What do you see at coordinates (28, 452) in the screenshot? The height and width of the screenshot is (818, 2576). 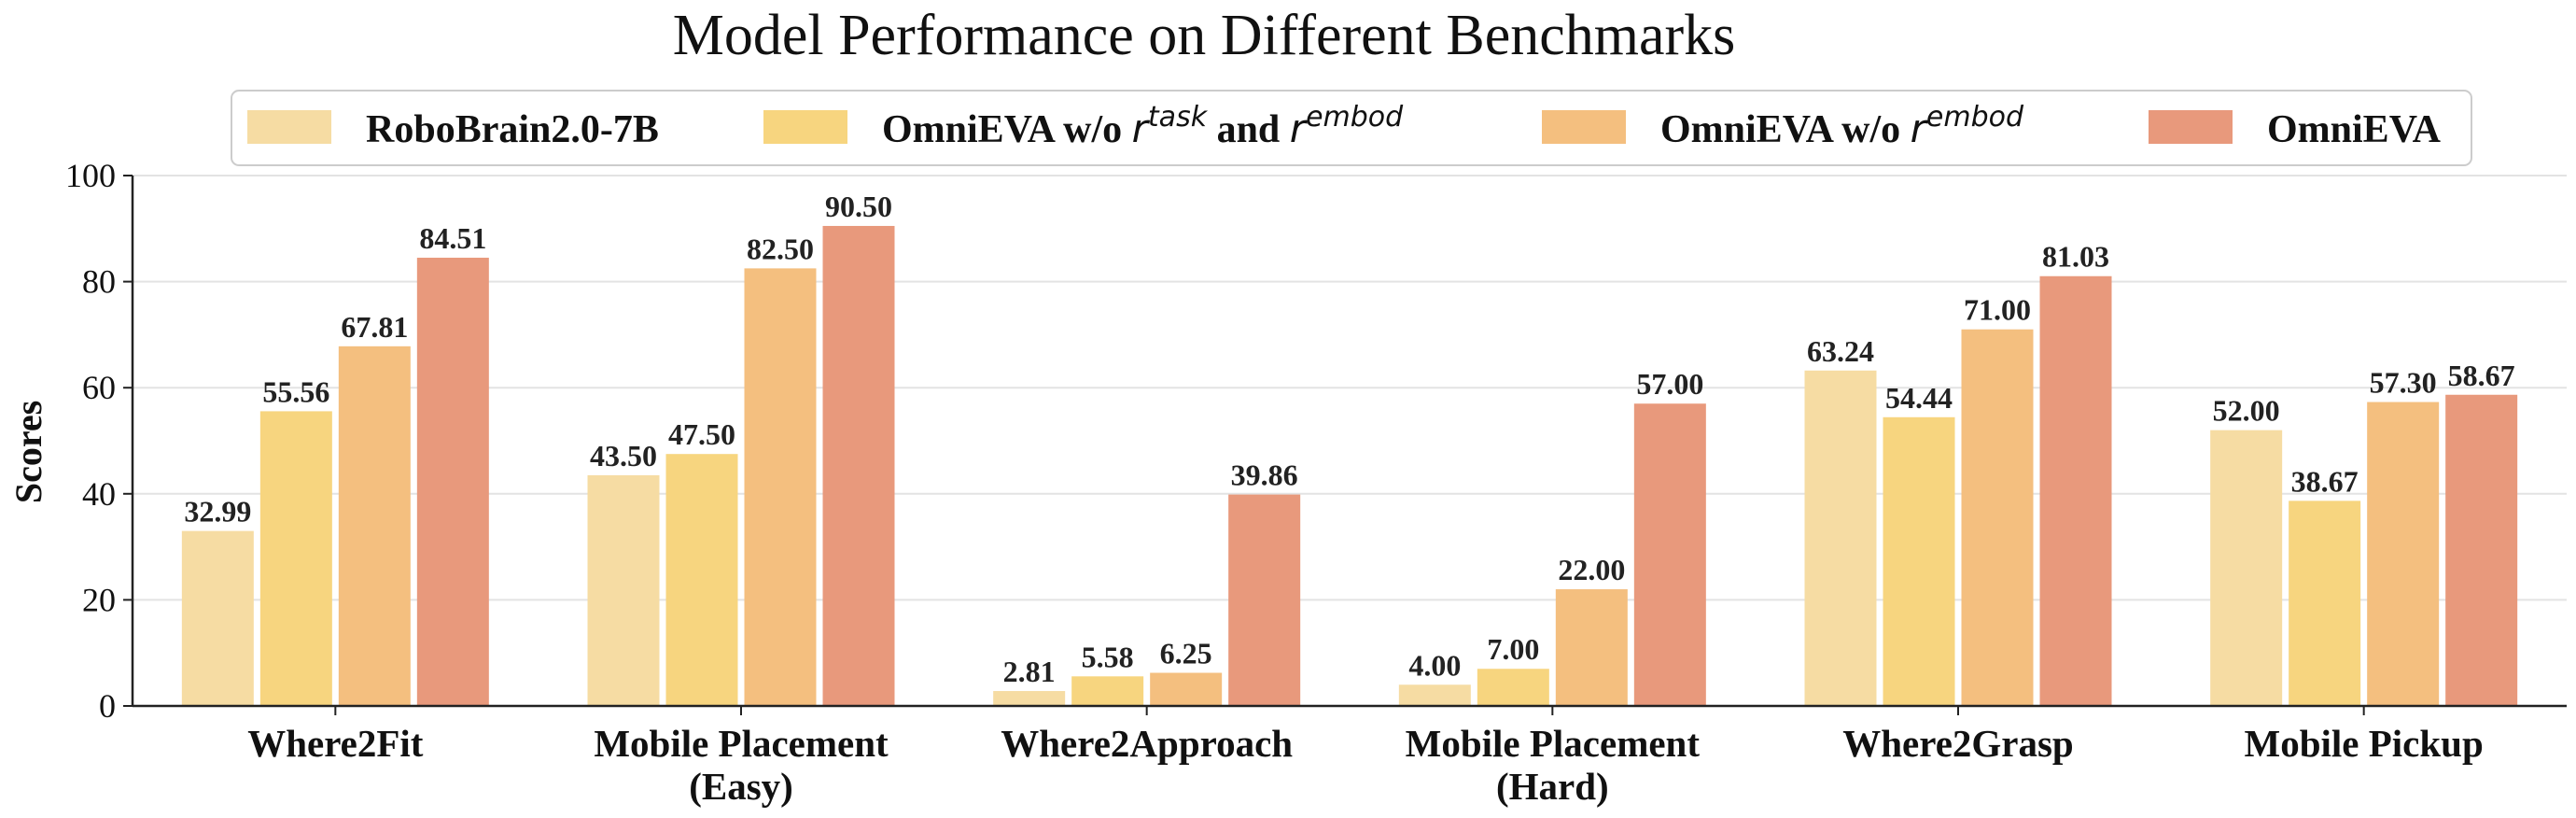 I see `y-axis-title: Scores` at bounding box center [28, 452].